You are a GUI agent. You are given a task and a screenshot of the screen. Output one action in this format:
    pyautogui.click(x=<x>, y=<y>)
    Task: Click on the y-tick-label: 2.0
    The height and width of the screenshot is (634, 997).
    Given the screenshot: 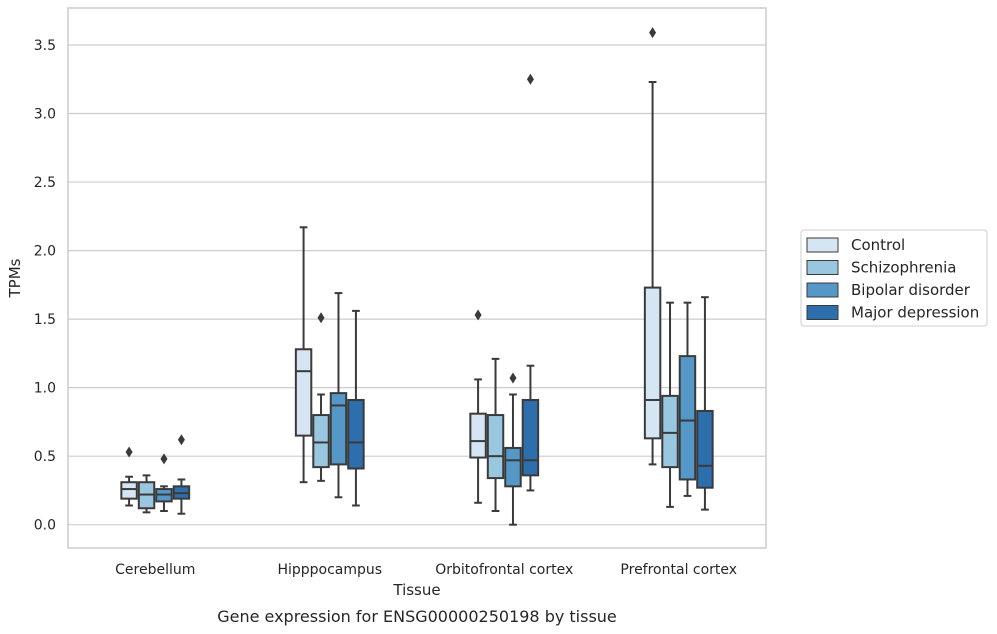 What is the action you would take?
    pyautogui.click(x=45, y=252)
    